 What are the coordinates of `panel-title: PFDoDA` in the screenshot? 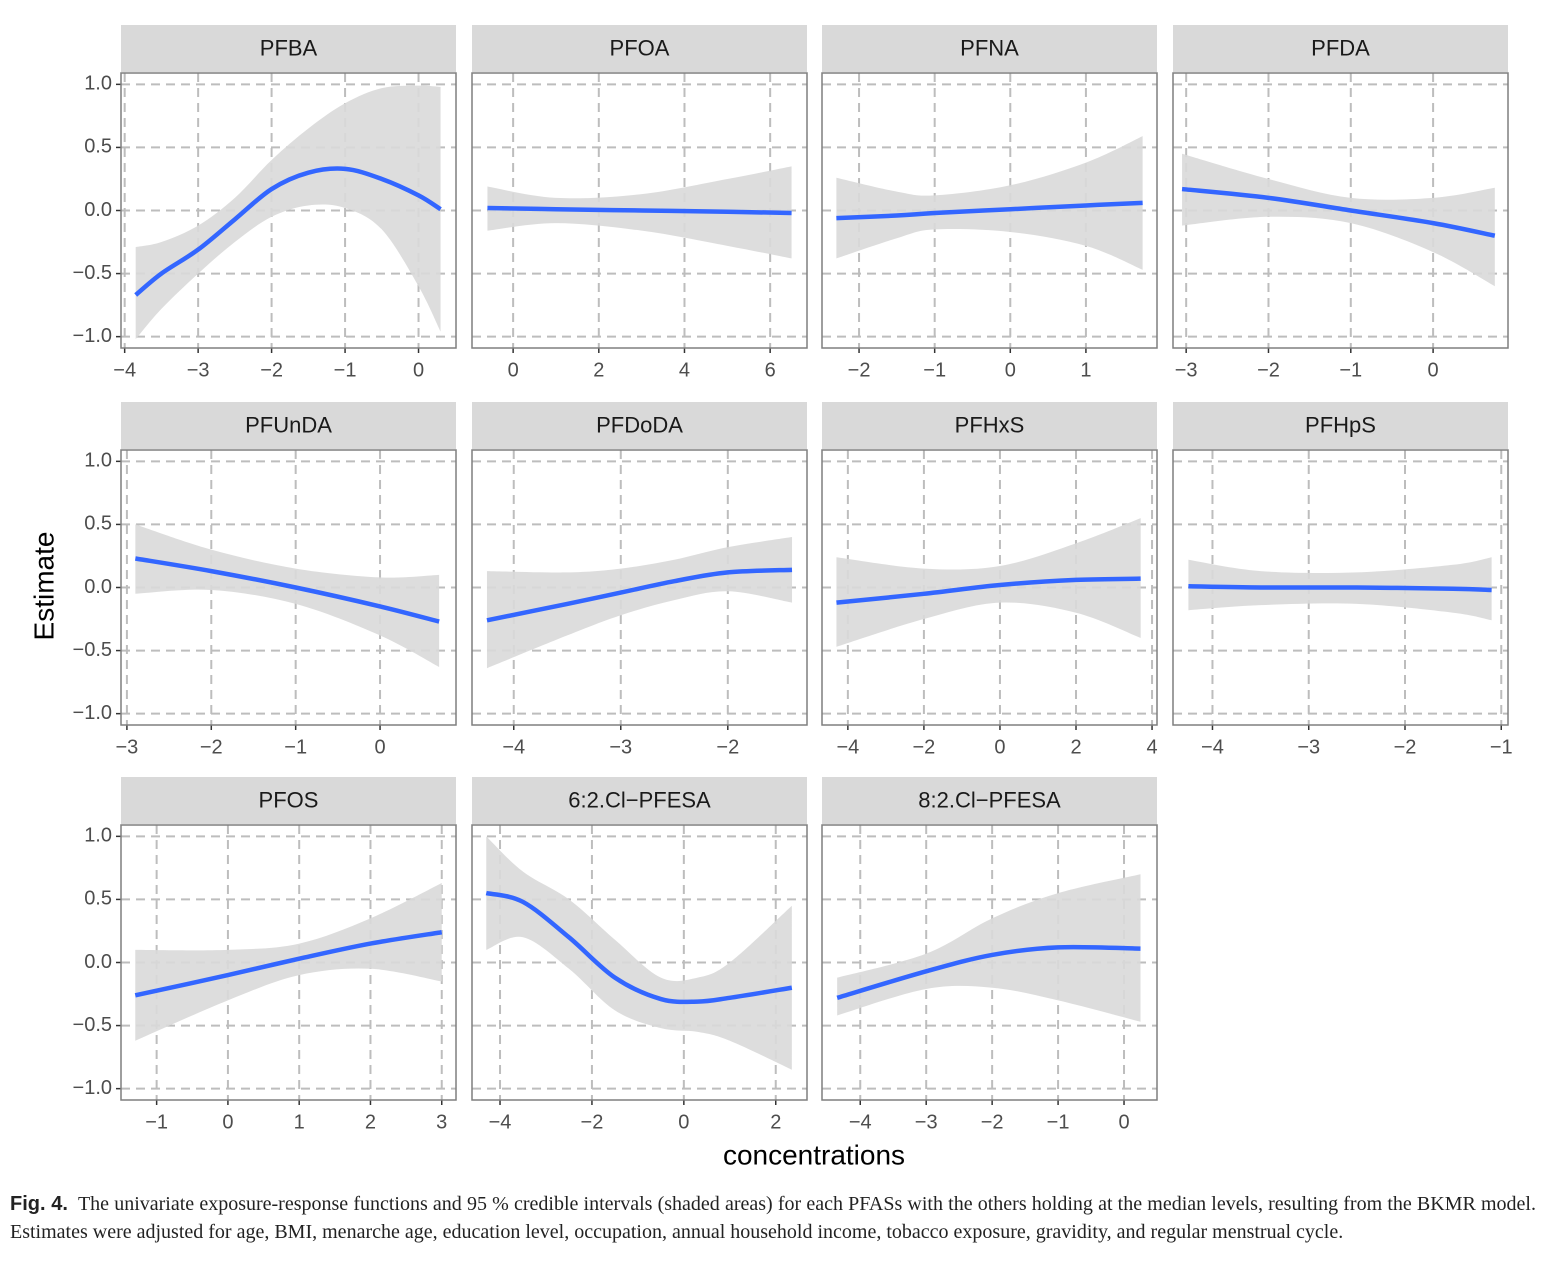 It's located at (639, 424).